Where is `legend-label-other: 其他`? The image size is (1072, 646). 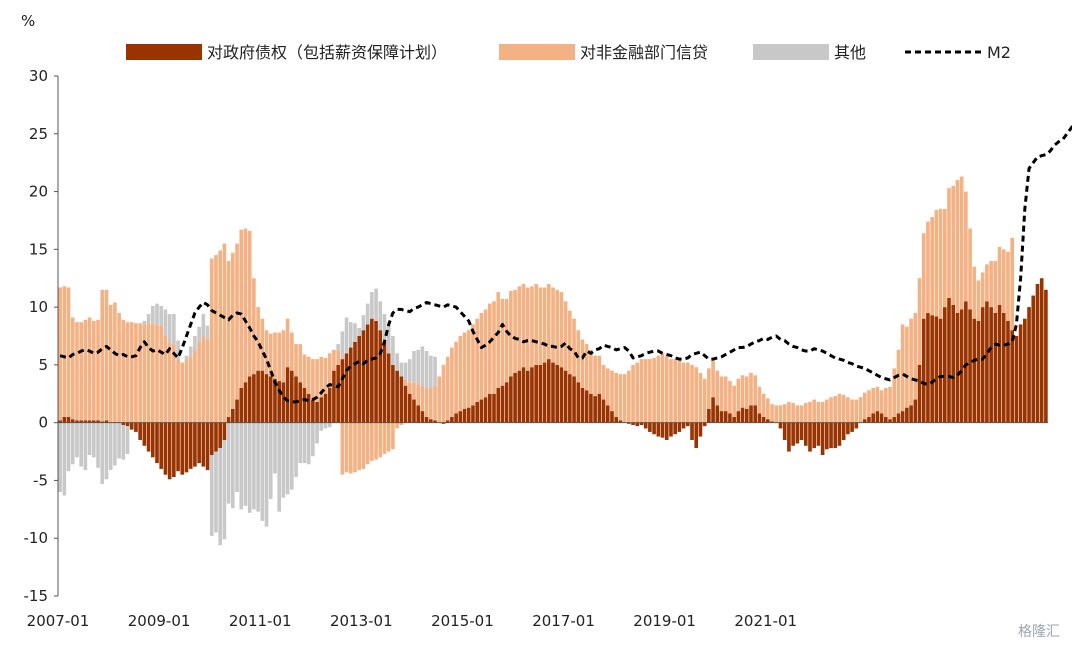
legend-label-other: 其他 is located at coordinates (850, 52).